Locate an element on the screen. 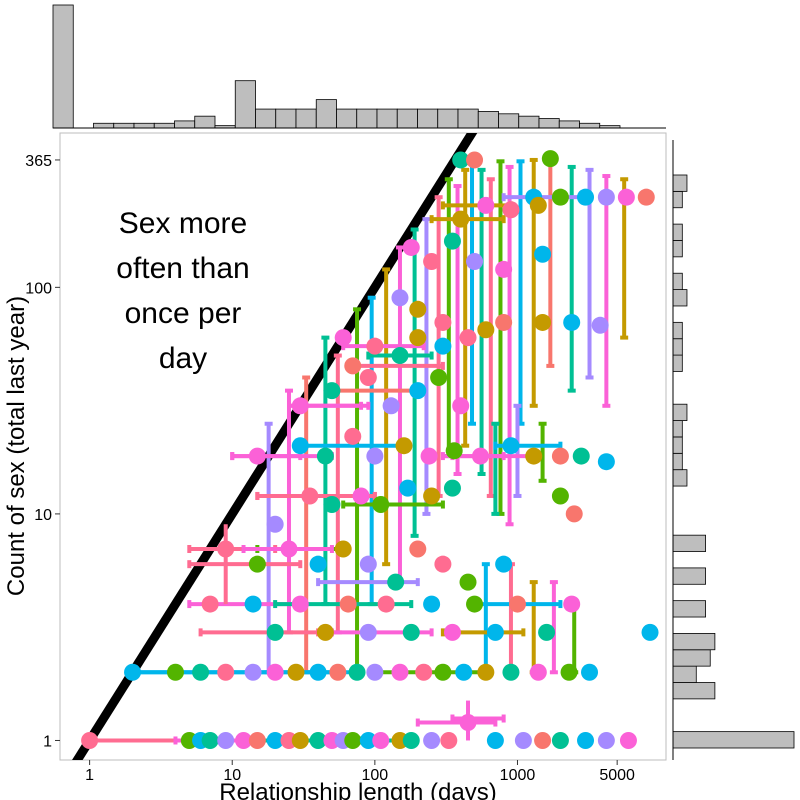 The image size is (800, 800). annotation-line-4: day is located at coordinates (183, 358).